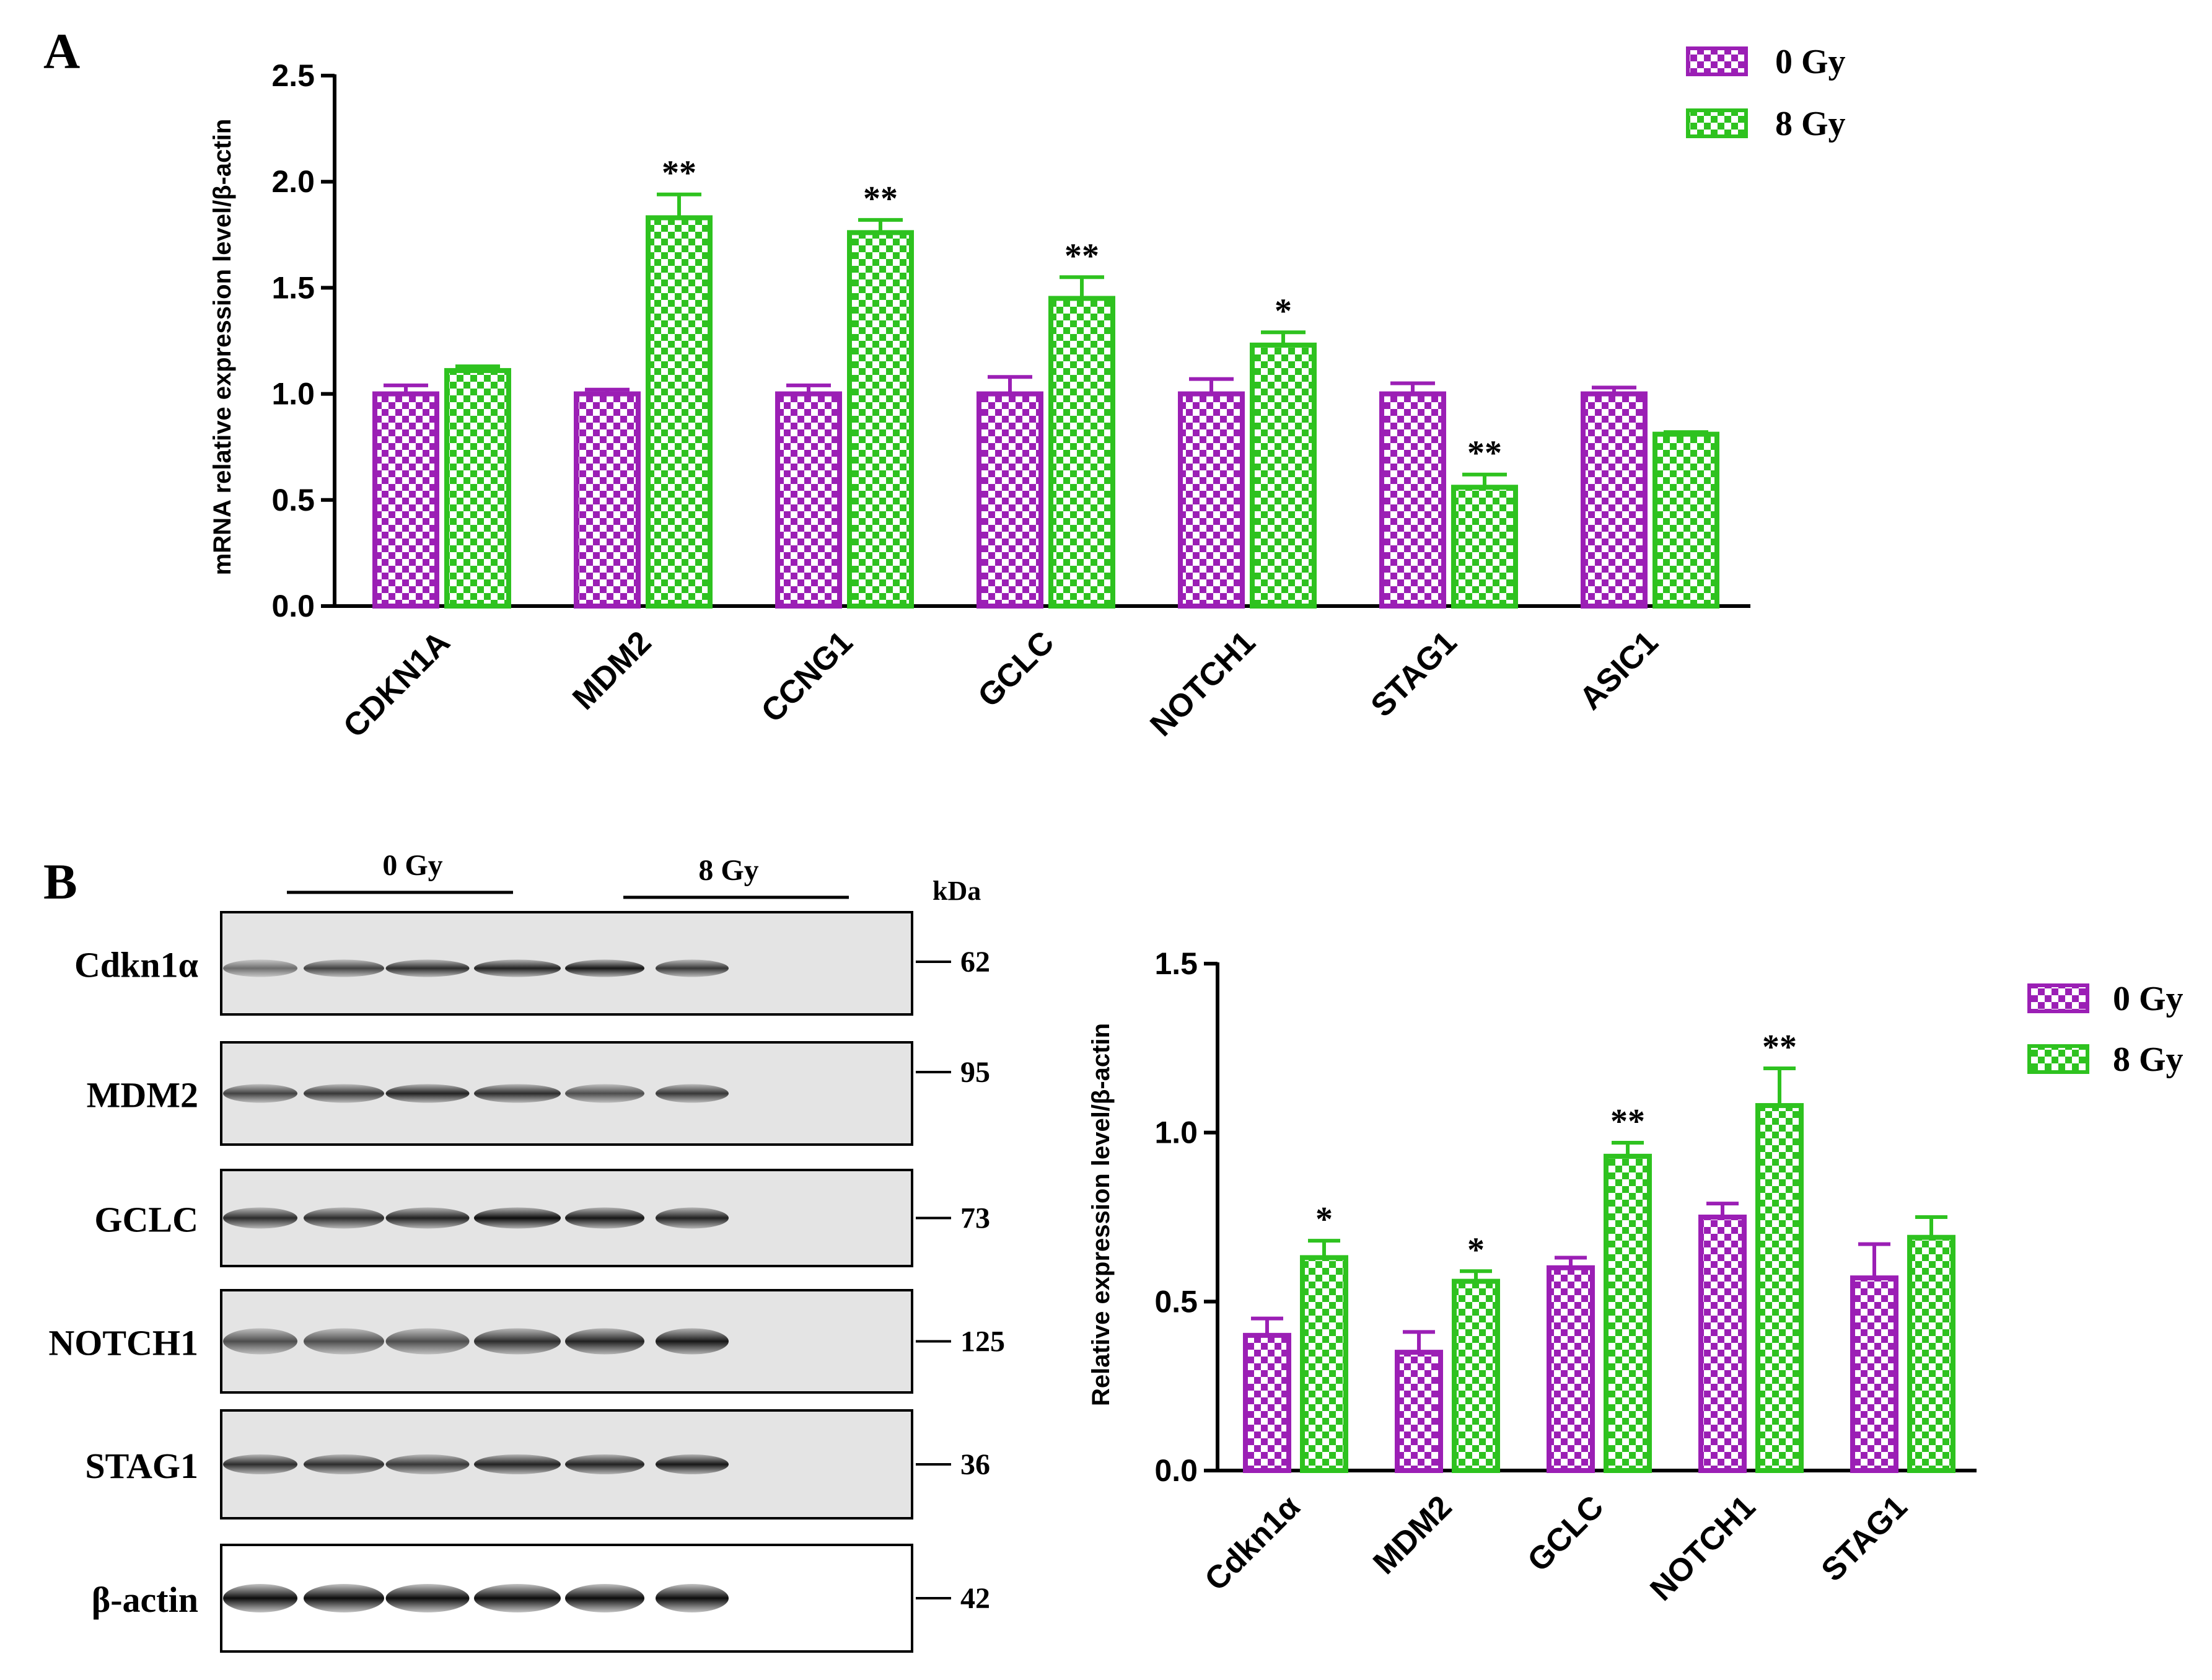  What do you see at coordinates (1865, 1538) in the screenshot?
I see `chartb-category-label: STAG1` at bounding box center [1865, 1538].